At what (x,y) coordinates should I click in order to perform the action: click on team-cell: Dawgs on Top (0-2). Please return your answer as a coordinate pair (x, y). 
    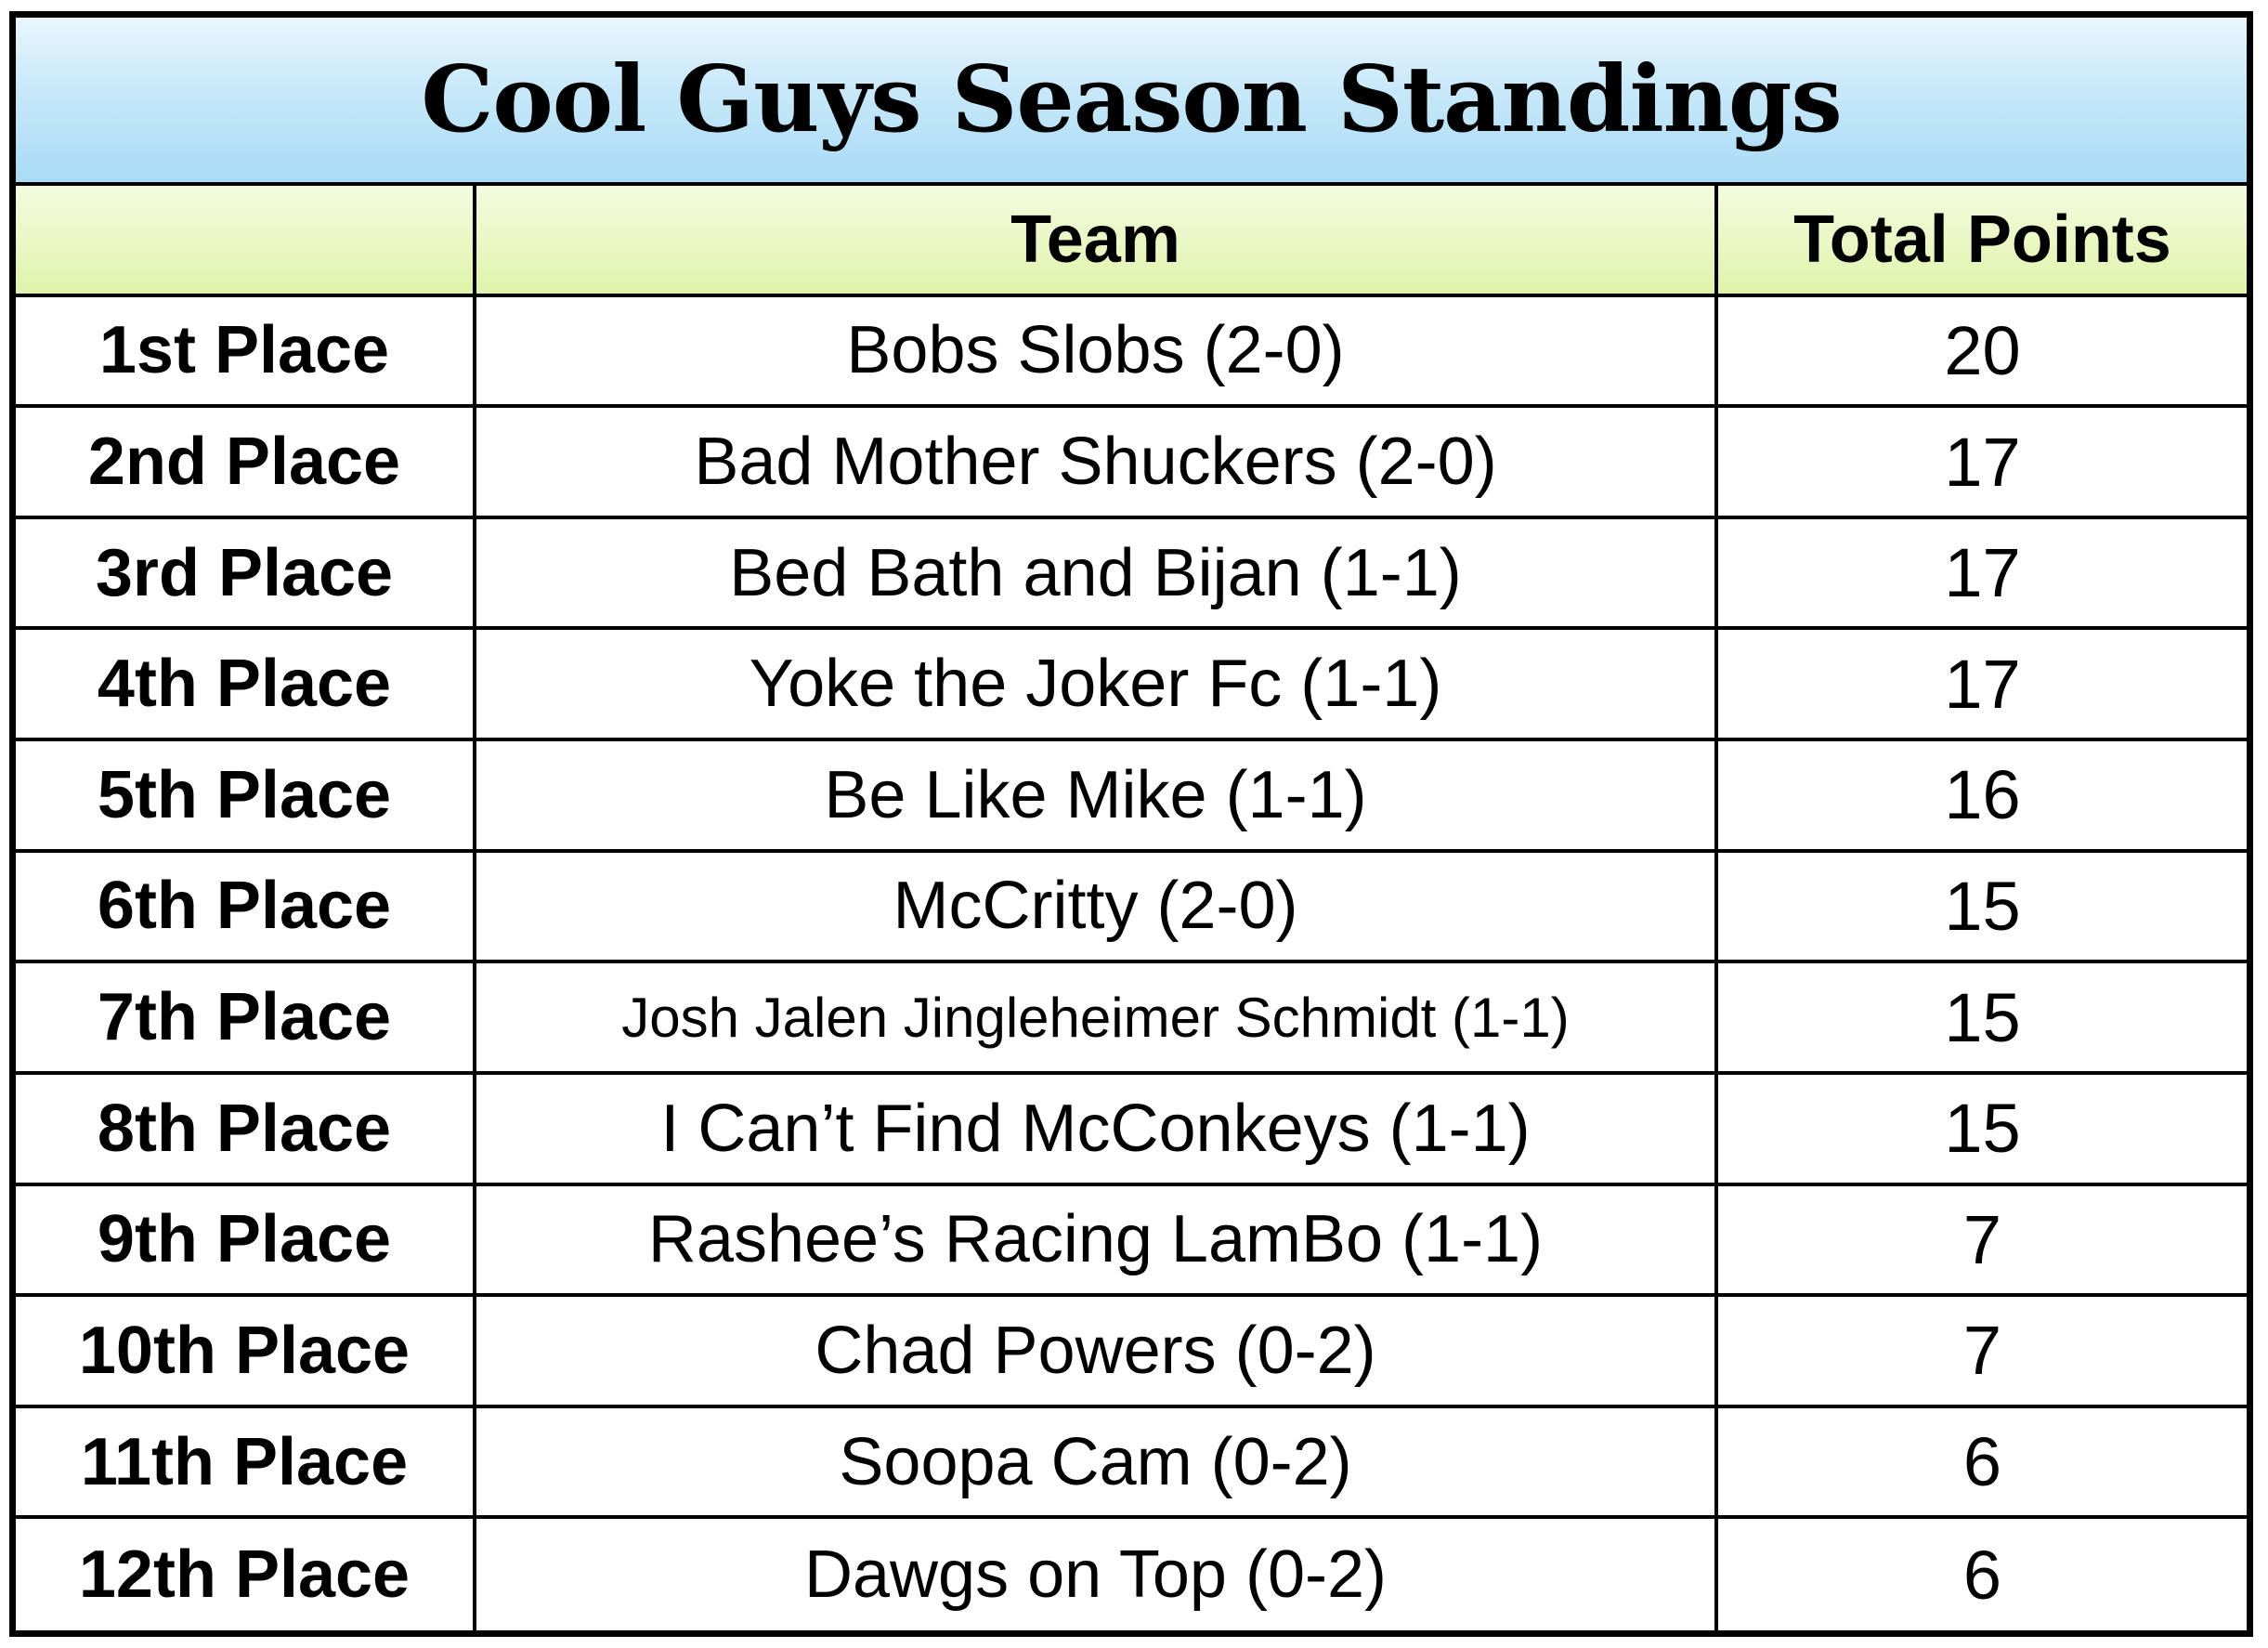
    Looking at the image, I should click on (1097, 1574).